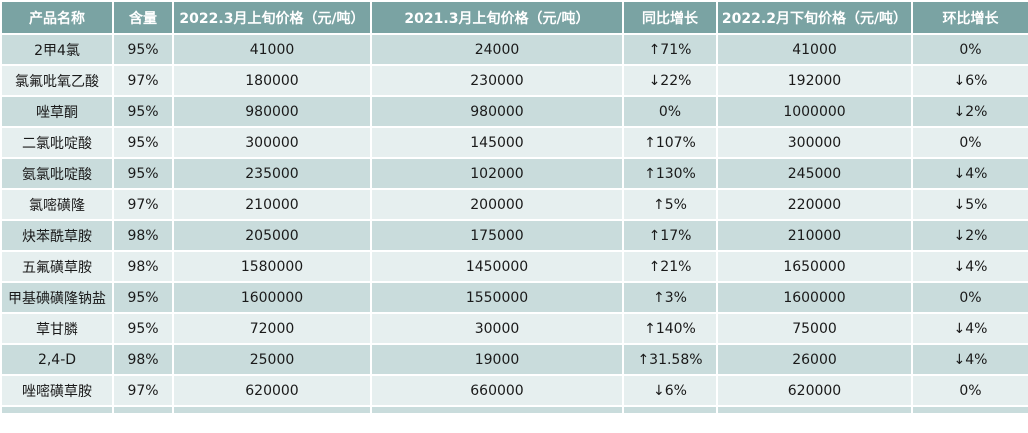 The image size is (1028, 433). Describe the element at coordinates (814, 235) in the screenshot. I see `cell-price-2022-02: 210000` at that location.